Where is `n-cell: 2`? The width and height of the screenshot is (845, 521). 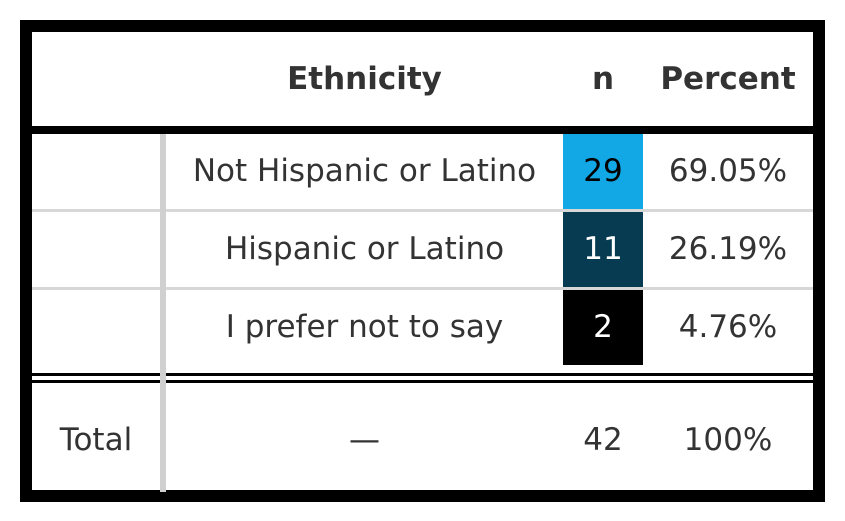
n-cell: 2 is located at coordinates (603, 327).